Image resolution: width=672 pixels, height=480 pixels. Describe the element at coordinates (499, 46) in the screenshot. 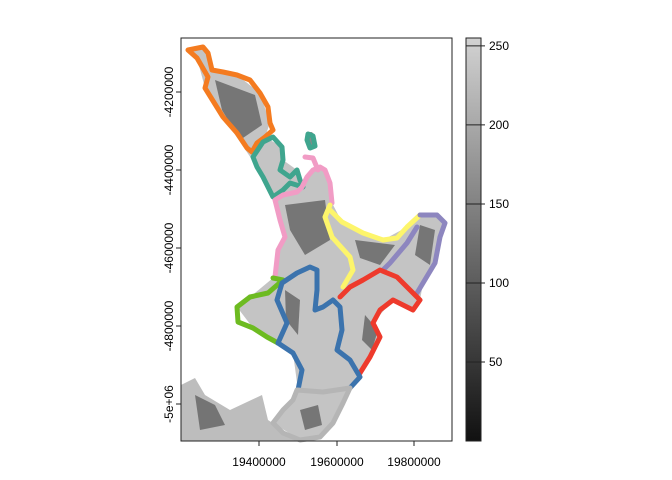

I see `legend-tick-label: 250` at that location.